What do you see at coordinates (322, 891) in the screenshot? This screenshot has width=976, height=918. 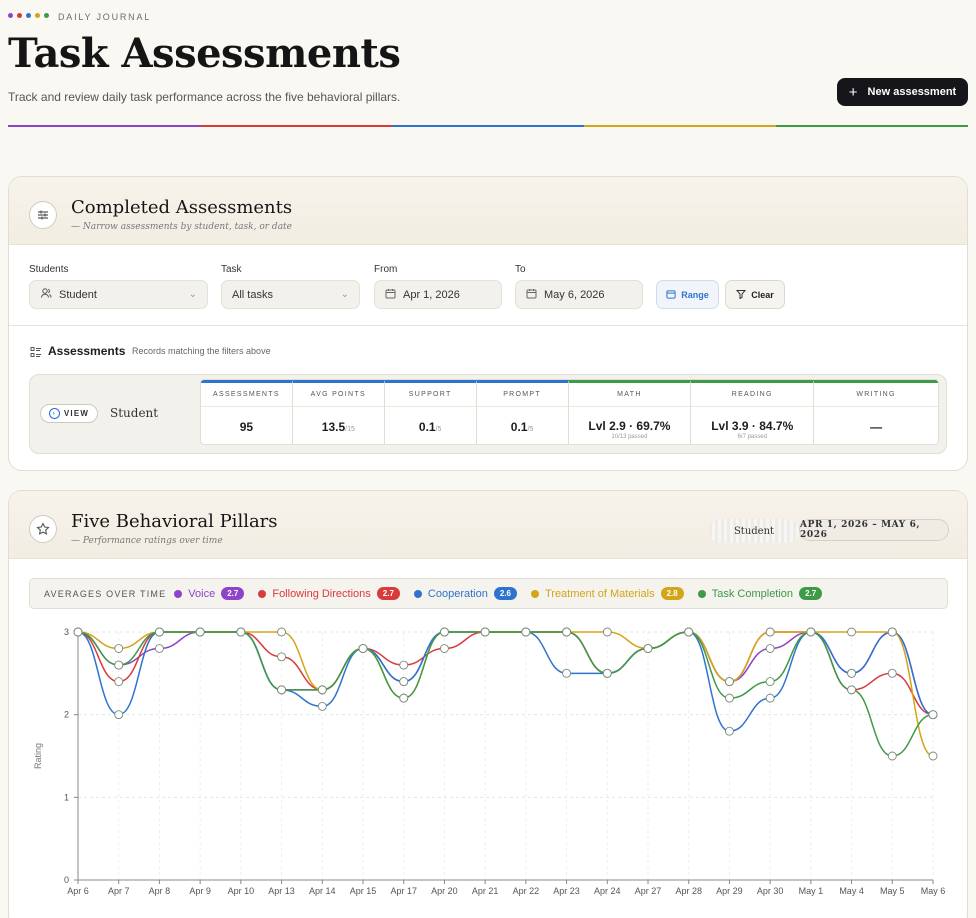 I see `x-tick-label: Apr 14` at bounding box center [322, 891].